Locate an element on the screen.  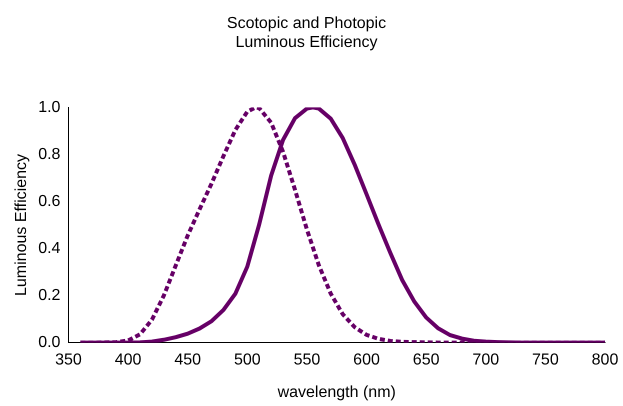
x-axis-title: wavelength (nm) is located at coordinates (336, 392).